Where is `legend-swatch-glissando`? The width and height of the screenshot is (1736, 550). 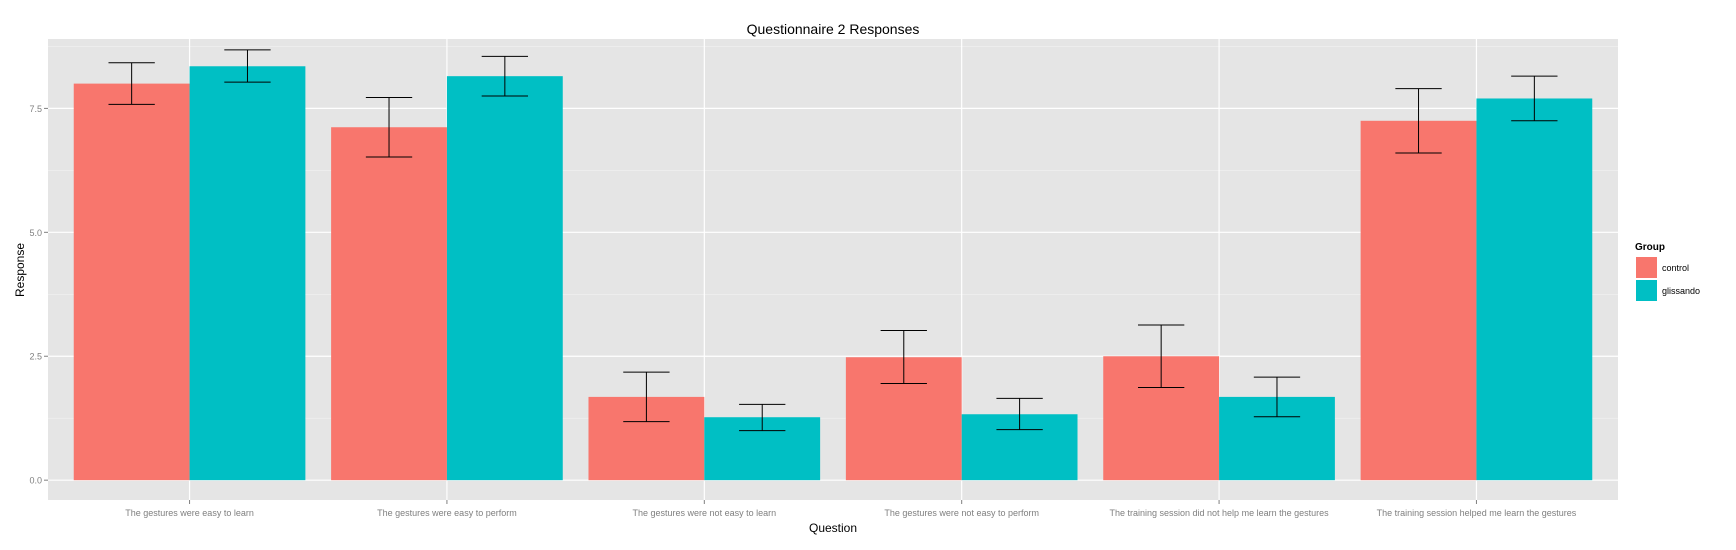 legend-swatch-glissando is located at coordinates (1646, 290).